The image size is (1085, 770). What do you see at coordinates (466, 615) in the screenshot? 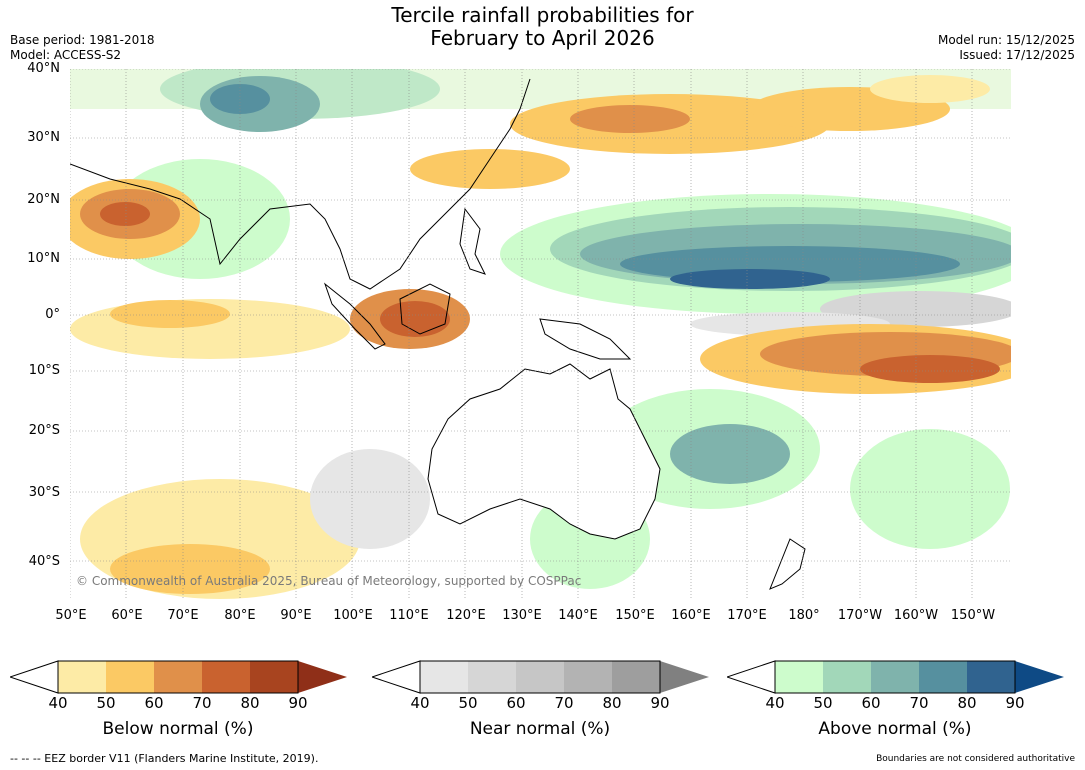
I see `lon-label: 120°E` at bounding box center [466, 615].